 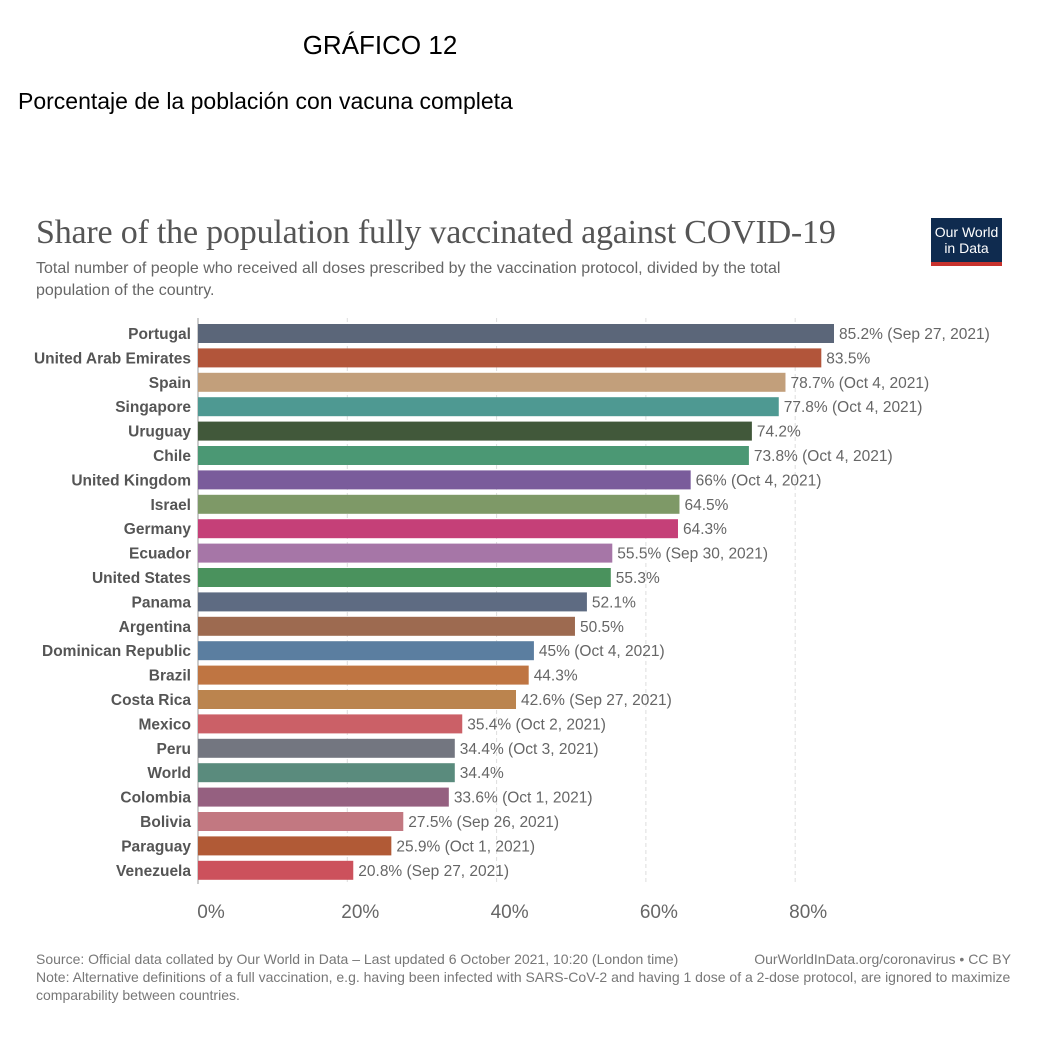 I want to click on value-label: 55.3%, so click(x=638, y=578).